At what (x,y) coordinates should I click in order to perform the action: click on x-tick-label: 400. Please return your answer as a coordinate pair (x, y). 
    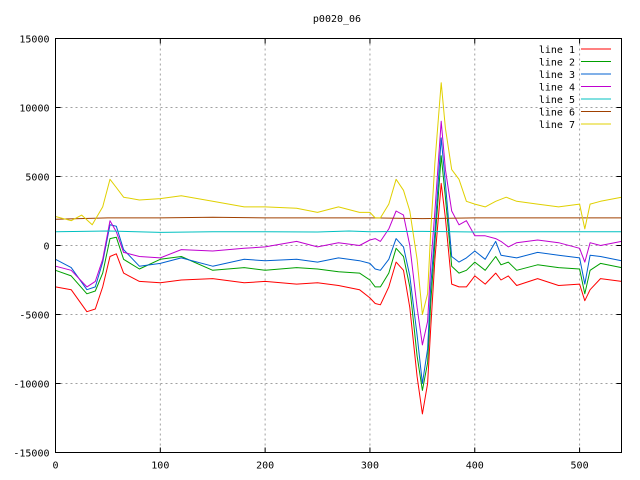
    Looking at the image, I should click on (475, 466).